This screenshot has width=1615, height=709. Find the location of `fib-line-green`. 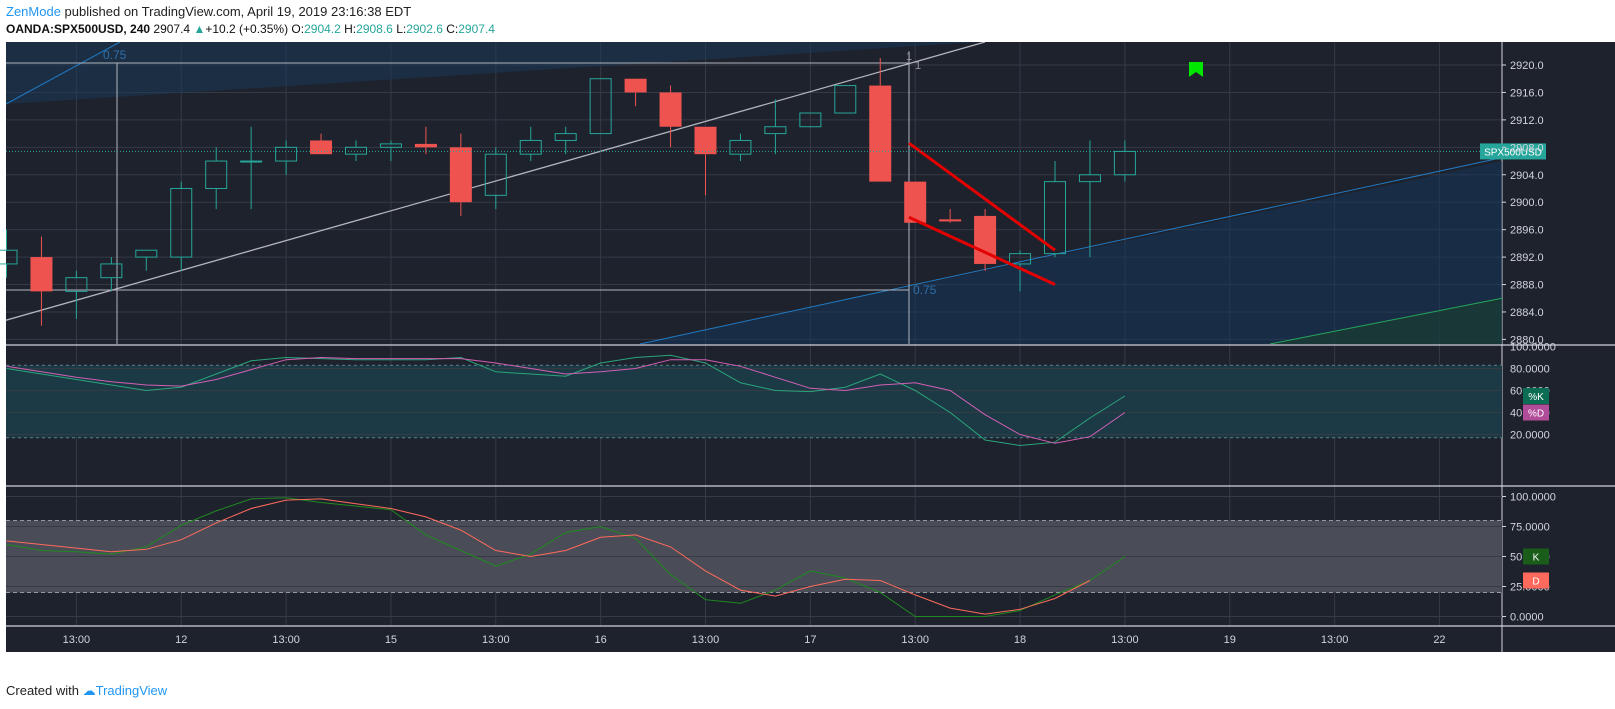

fib-line-green is located at coordinates (1386, 320).